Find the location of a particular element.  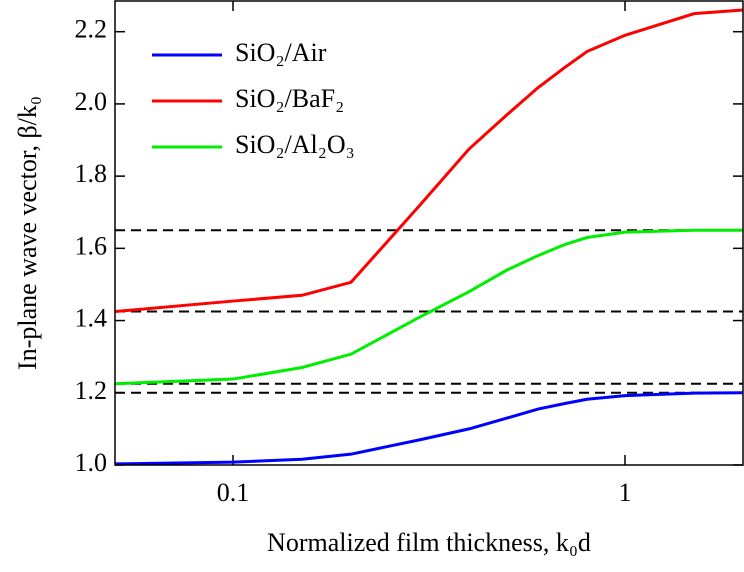

legend-label: SiO₂/Air is located at coordinates (281, 52).